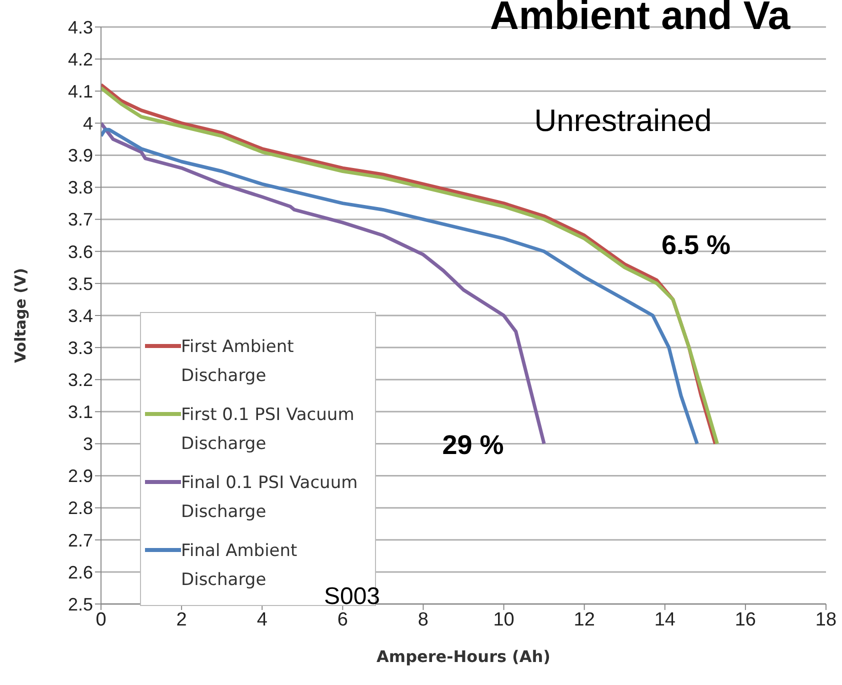 This screenshot has width=842, height=685. What do you see at coordinates (80, 572) in the screenshot?
I see `y-tick-label: 2.6` at bounding box center [80, 572].